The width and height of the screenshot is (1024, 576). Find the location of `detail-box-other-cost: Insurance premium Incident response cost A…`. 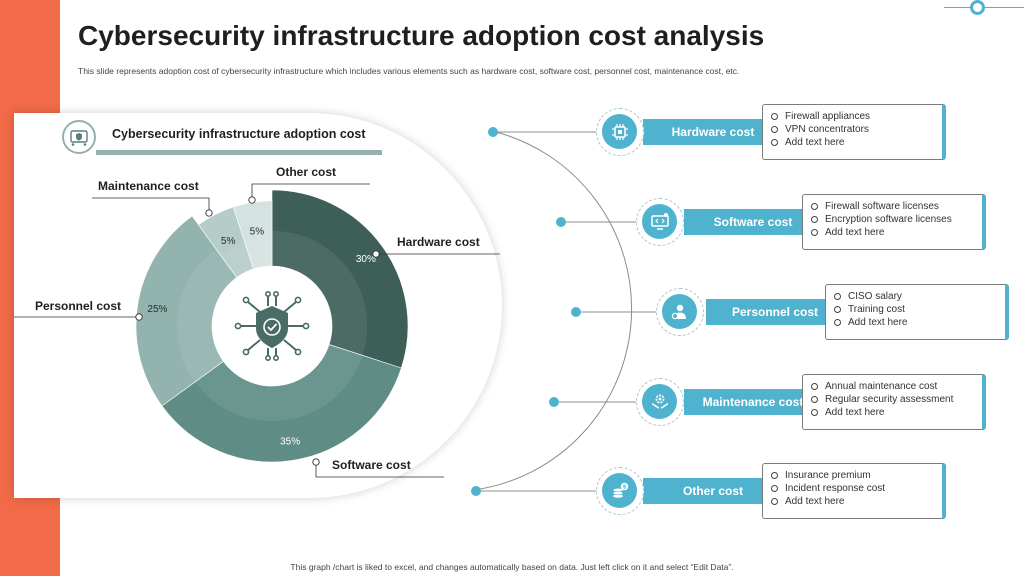

detail-box-other-cost: Insurance premium Incident response cost A… is located at coordinates (854, 491).